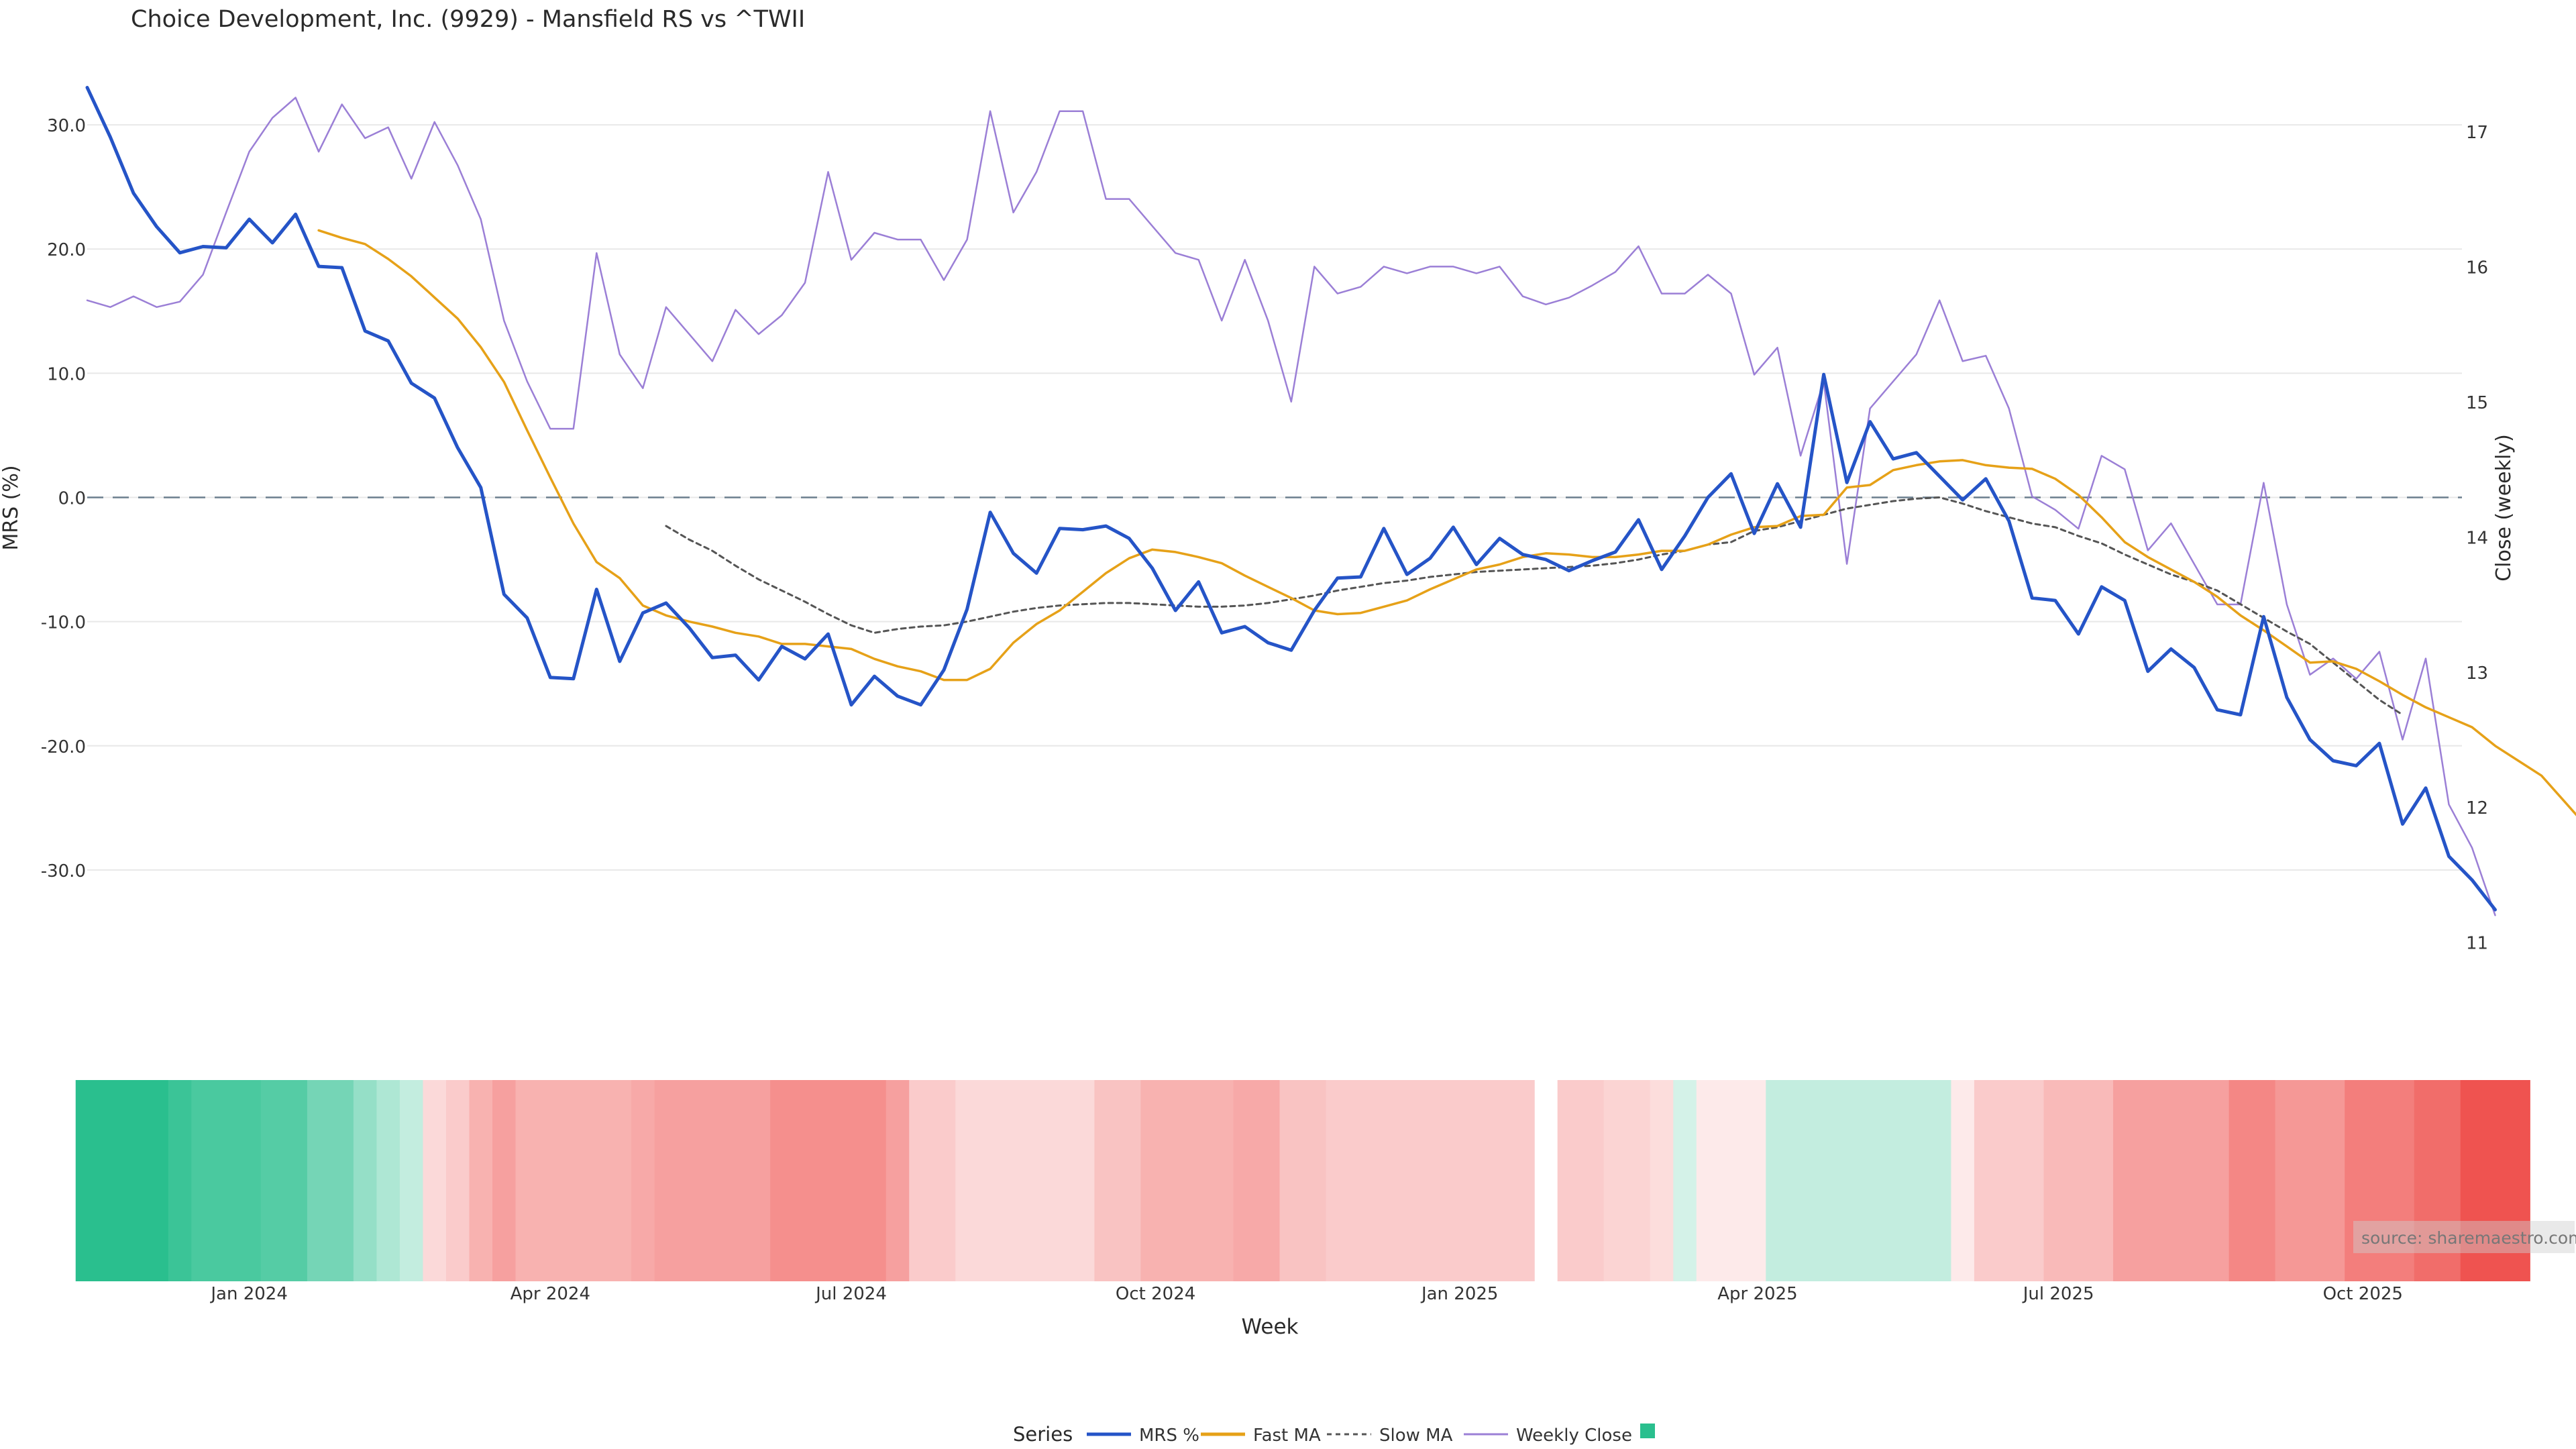 The height and width of the screenshot is (1449, 2576). What do you see at coordinates (850, 1294) in the screenshot?
I see `x-tick: Jul 2024` at bounding box center [850, 1294].